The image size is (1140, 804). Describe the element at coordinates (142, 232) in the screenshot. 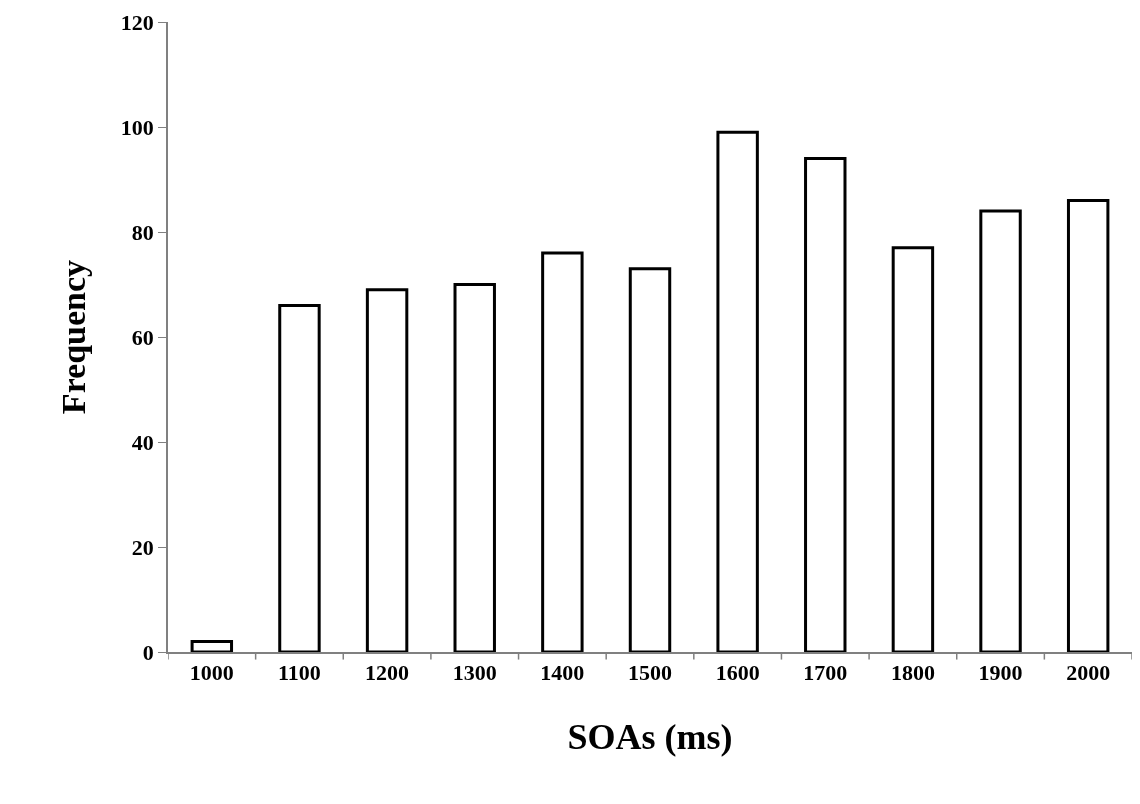

I see `y-tick-label: 80` at that location.